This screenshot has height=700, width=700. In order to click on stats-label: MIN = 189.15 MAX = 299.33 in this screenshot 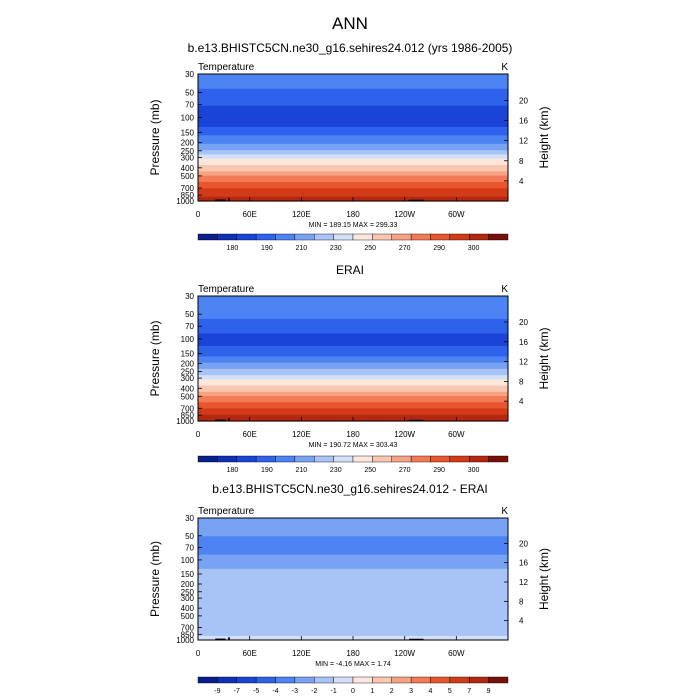, I will do `click(353, 225)`.